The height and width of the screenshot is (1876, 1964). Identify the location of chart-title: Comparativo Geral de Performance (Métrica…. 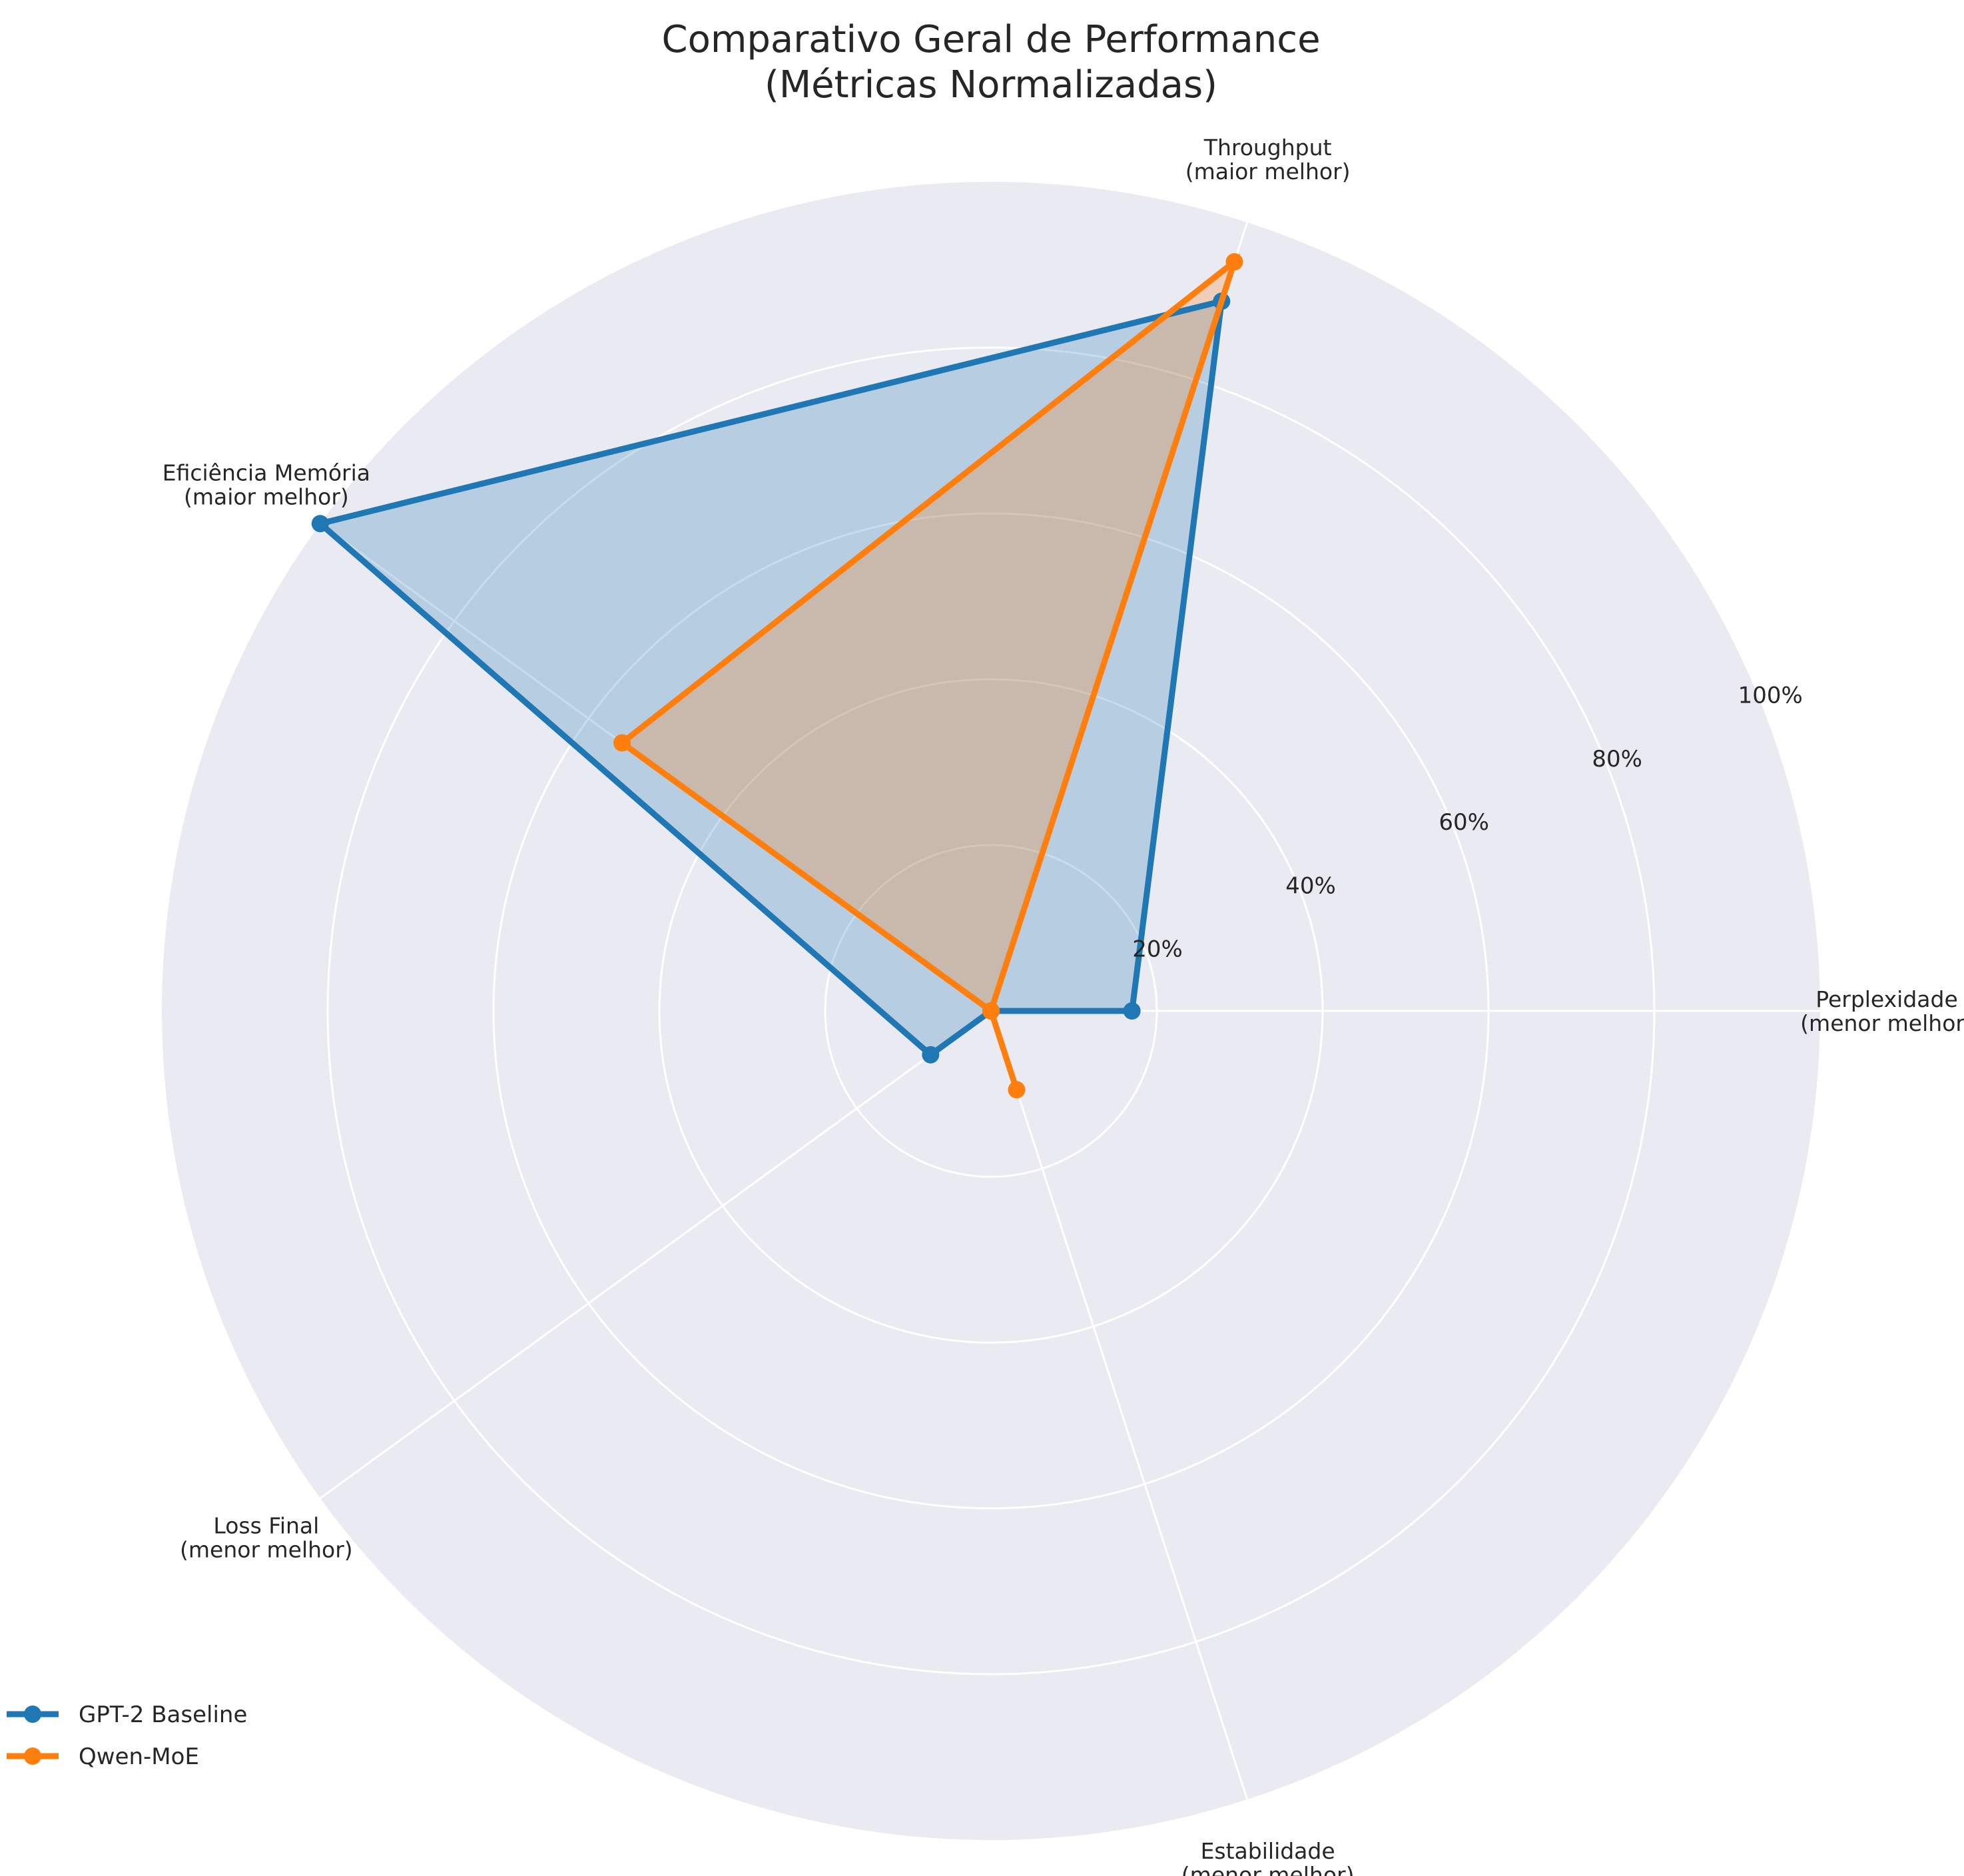
(990, 62).